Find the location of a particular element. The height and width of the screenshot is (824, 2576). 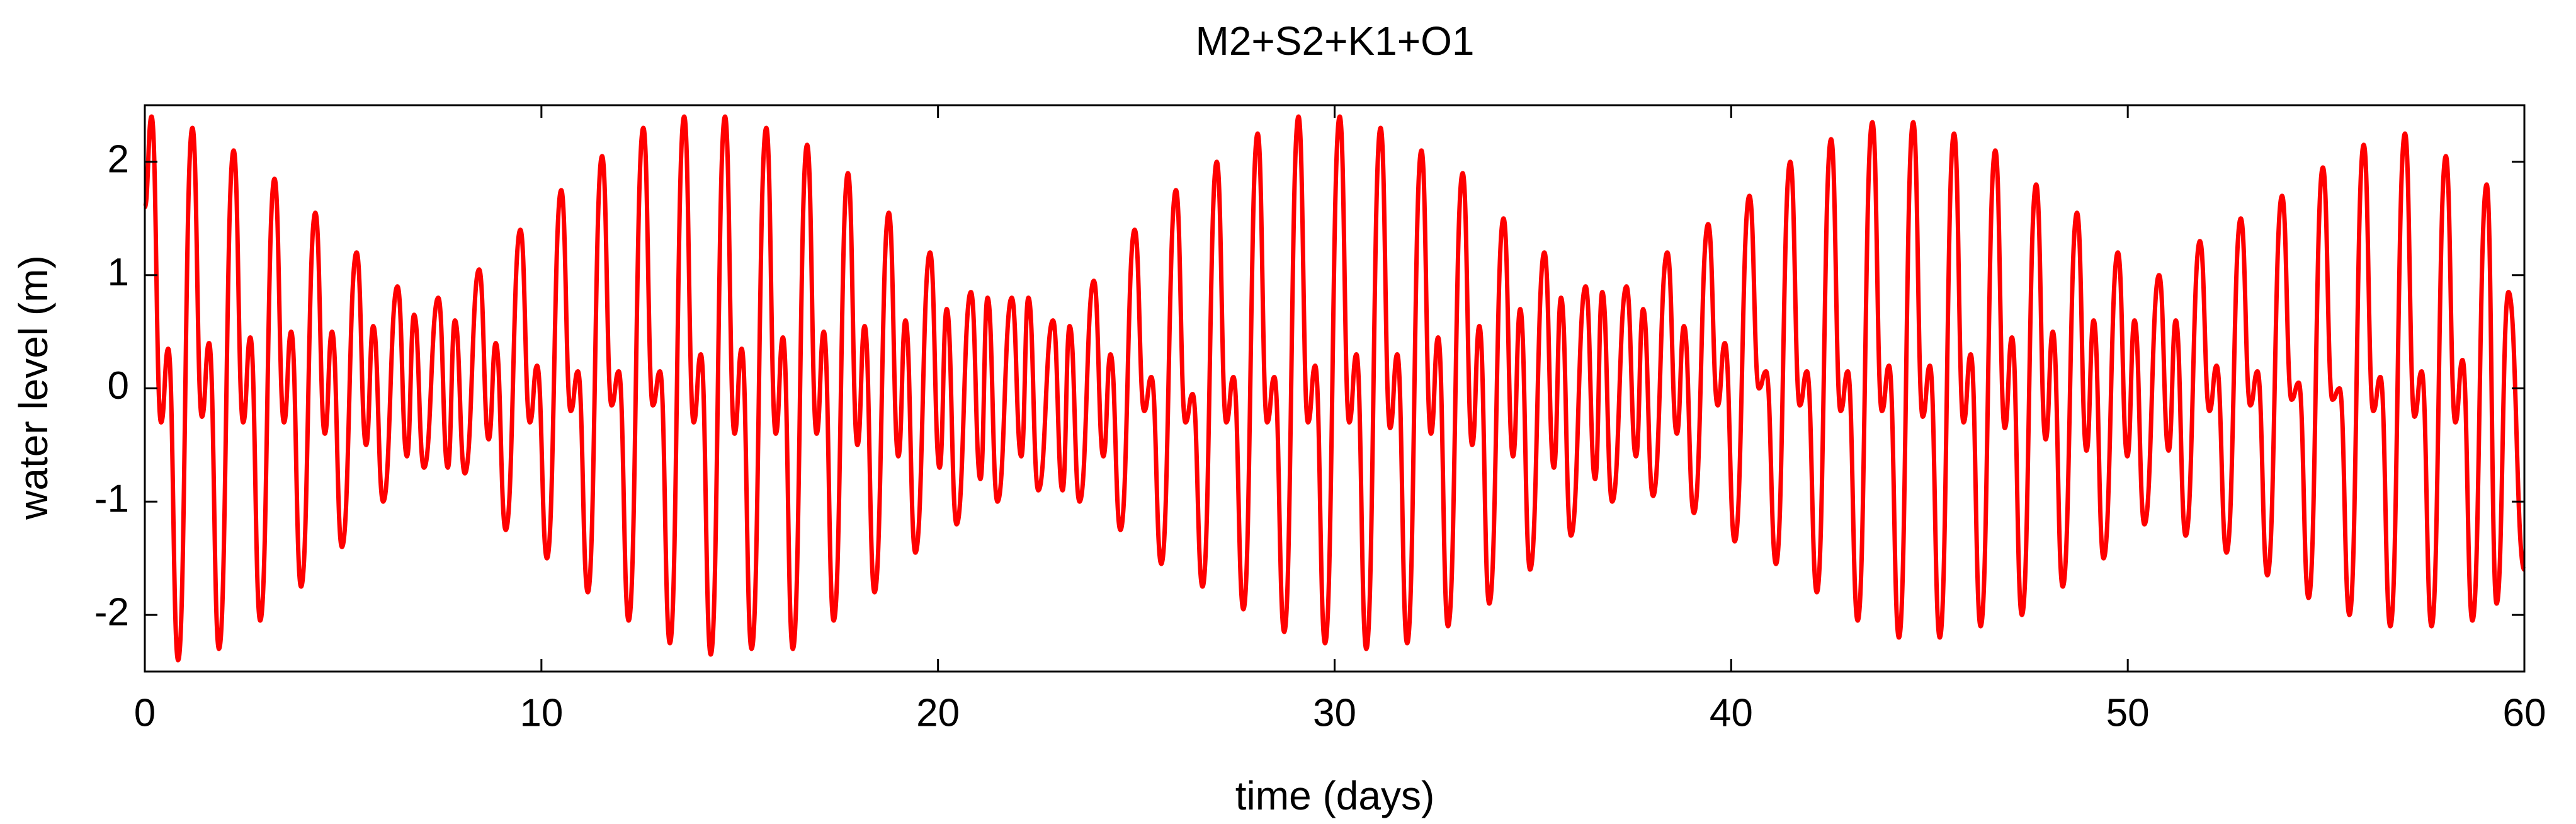

x-tick-label: 30 is located at coordinates (1334, 713).